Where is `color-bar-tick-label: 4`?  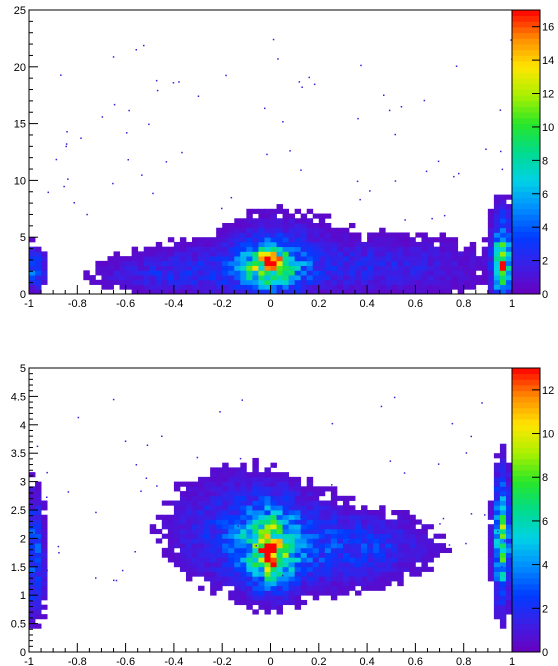 color-bar-tick-label: 4 is located at coordinates (545, 228).